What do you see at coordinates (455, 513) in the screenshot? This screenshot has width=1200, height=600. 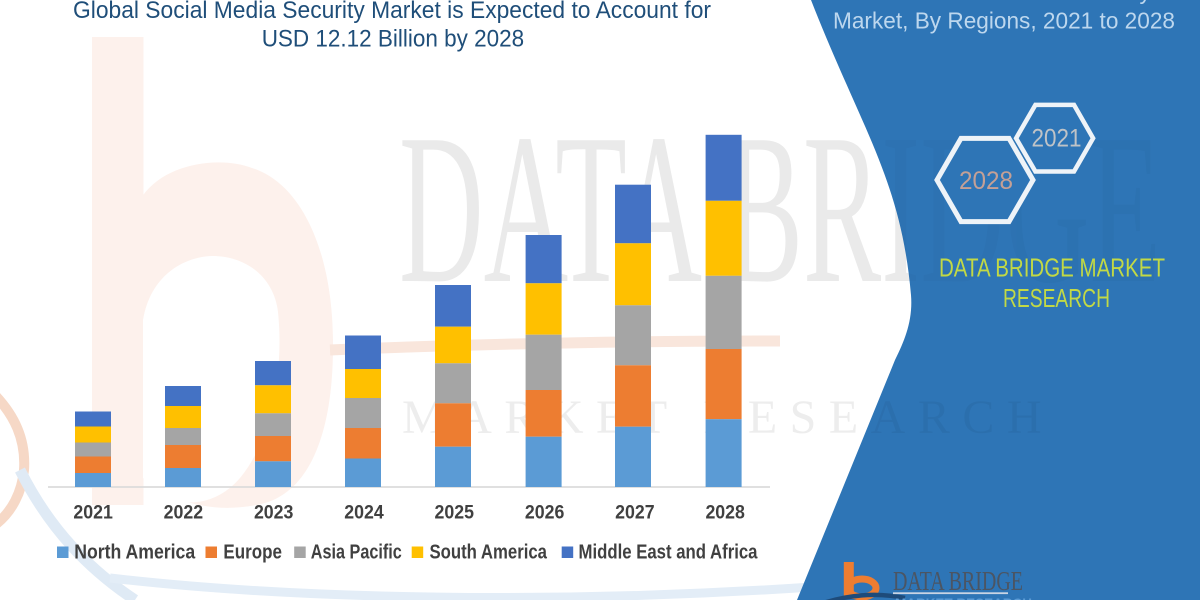 I see `svg-text: 2025` at bounding box center [455, 513].